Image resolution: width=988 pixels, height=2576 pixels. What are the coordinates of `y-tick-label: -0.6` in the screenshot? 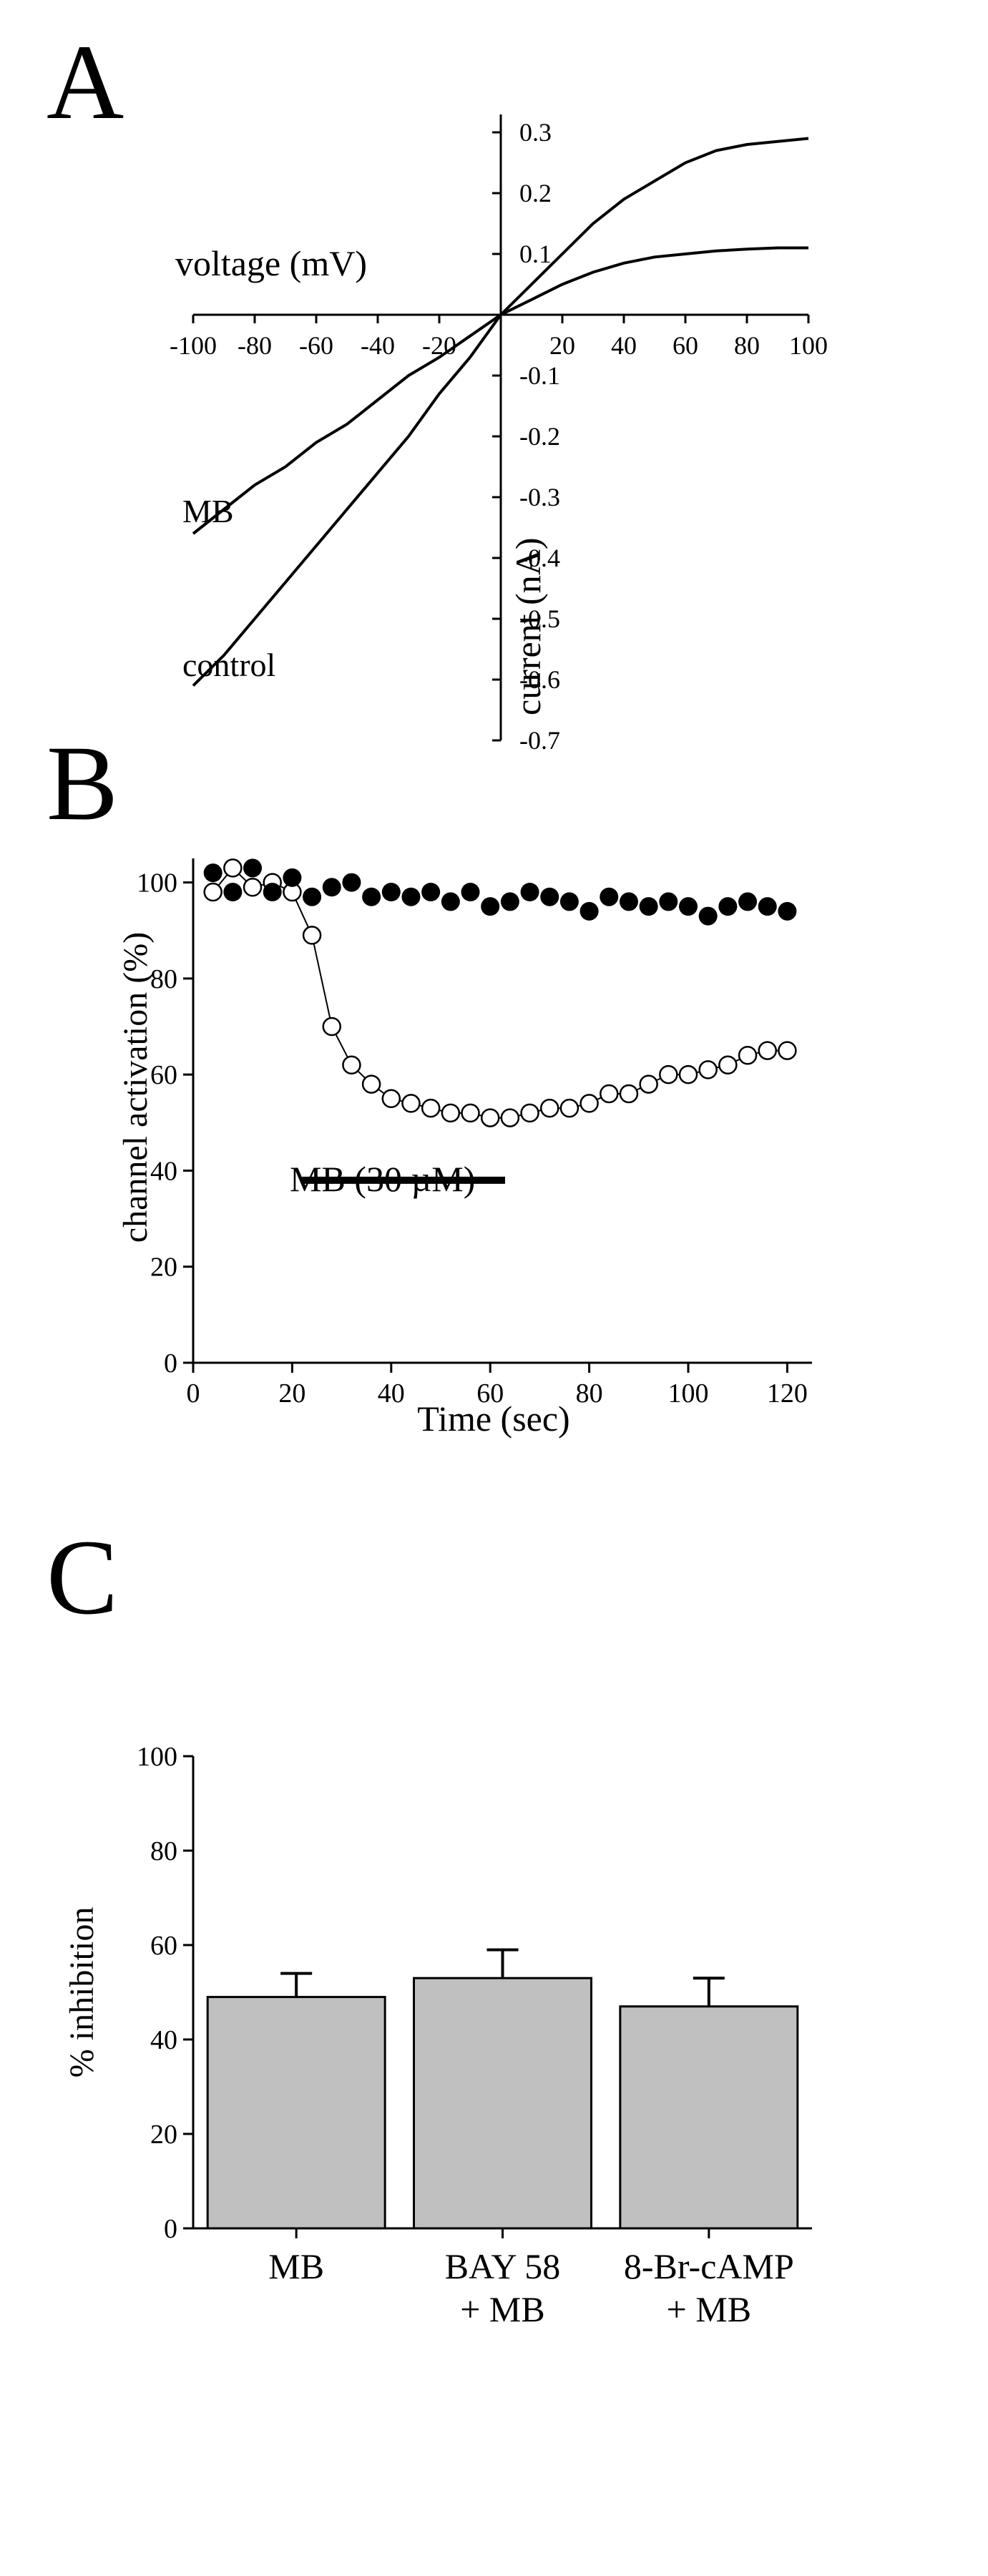 It's located at (539, 679).